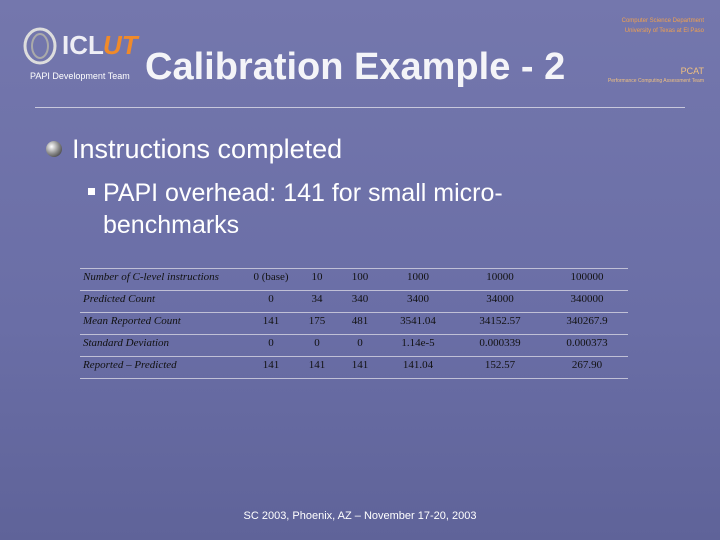 Image resolution: width=720 pixels, height=540 pixels. What do you see at coordinates (360, 107) in the screenshot?
I see `rule` at bounding box center [360, 107].